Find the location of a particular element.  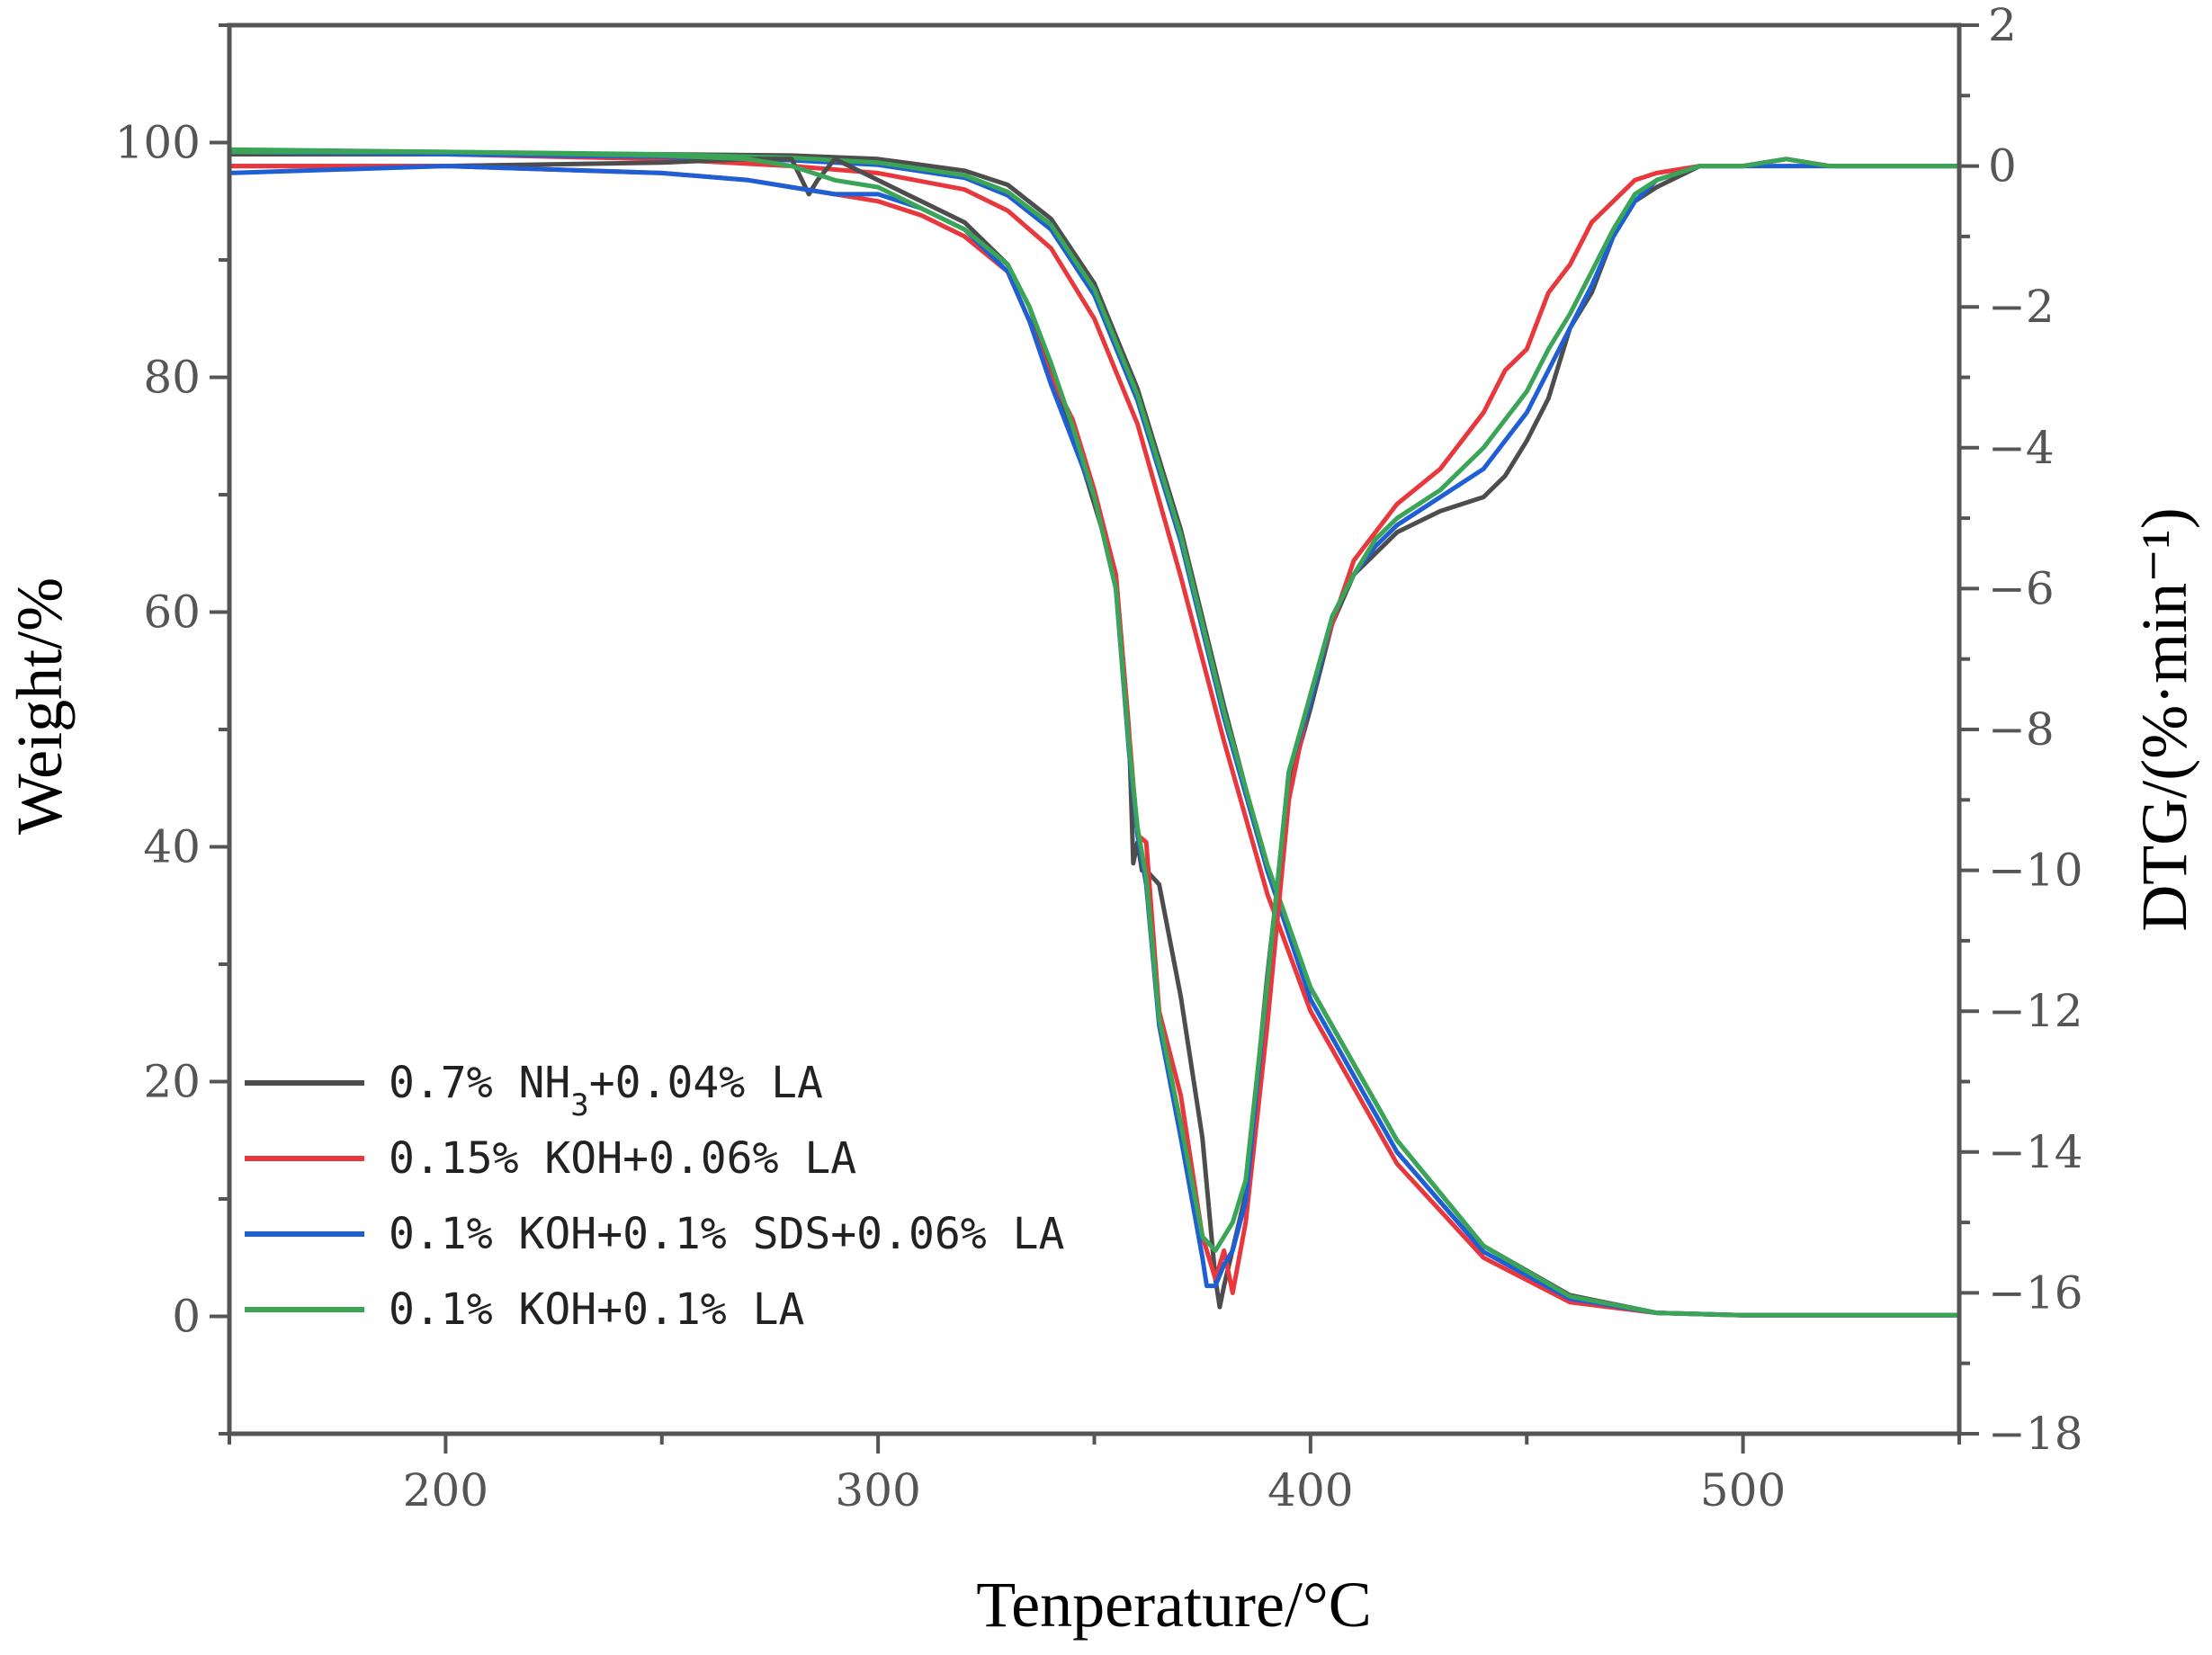

y-left-tick-label: 20 is located at coordinates (172, 1082).